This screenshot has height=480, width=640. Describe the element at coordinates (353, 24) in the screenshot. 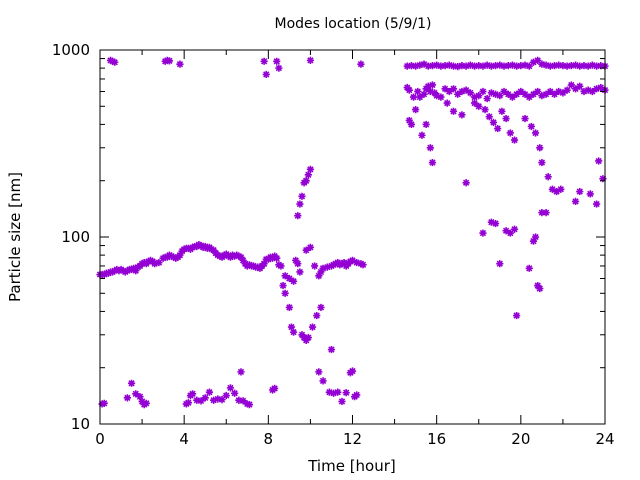

I see `chart-title: Modes location (5/9/1)` at that location.